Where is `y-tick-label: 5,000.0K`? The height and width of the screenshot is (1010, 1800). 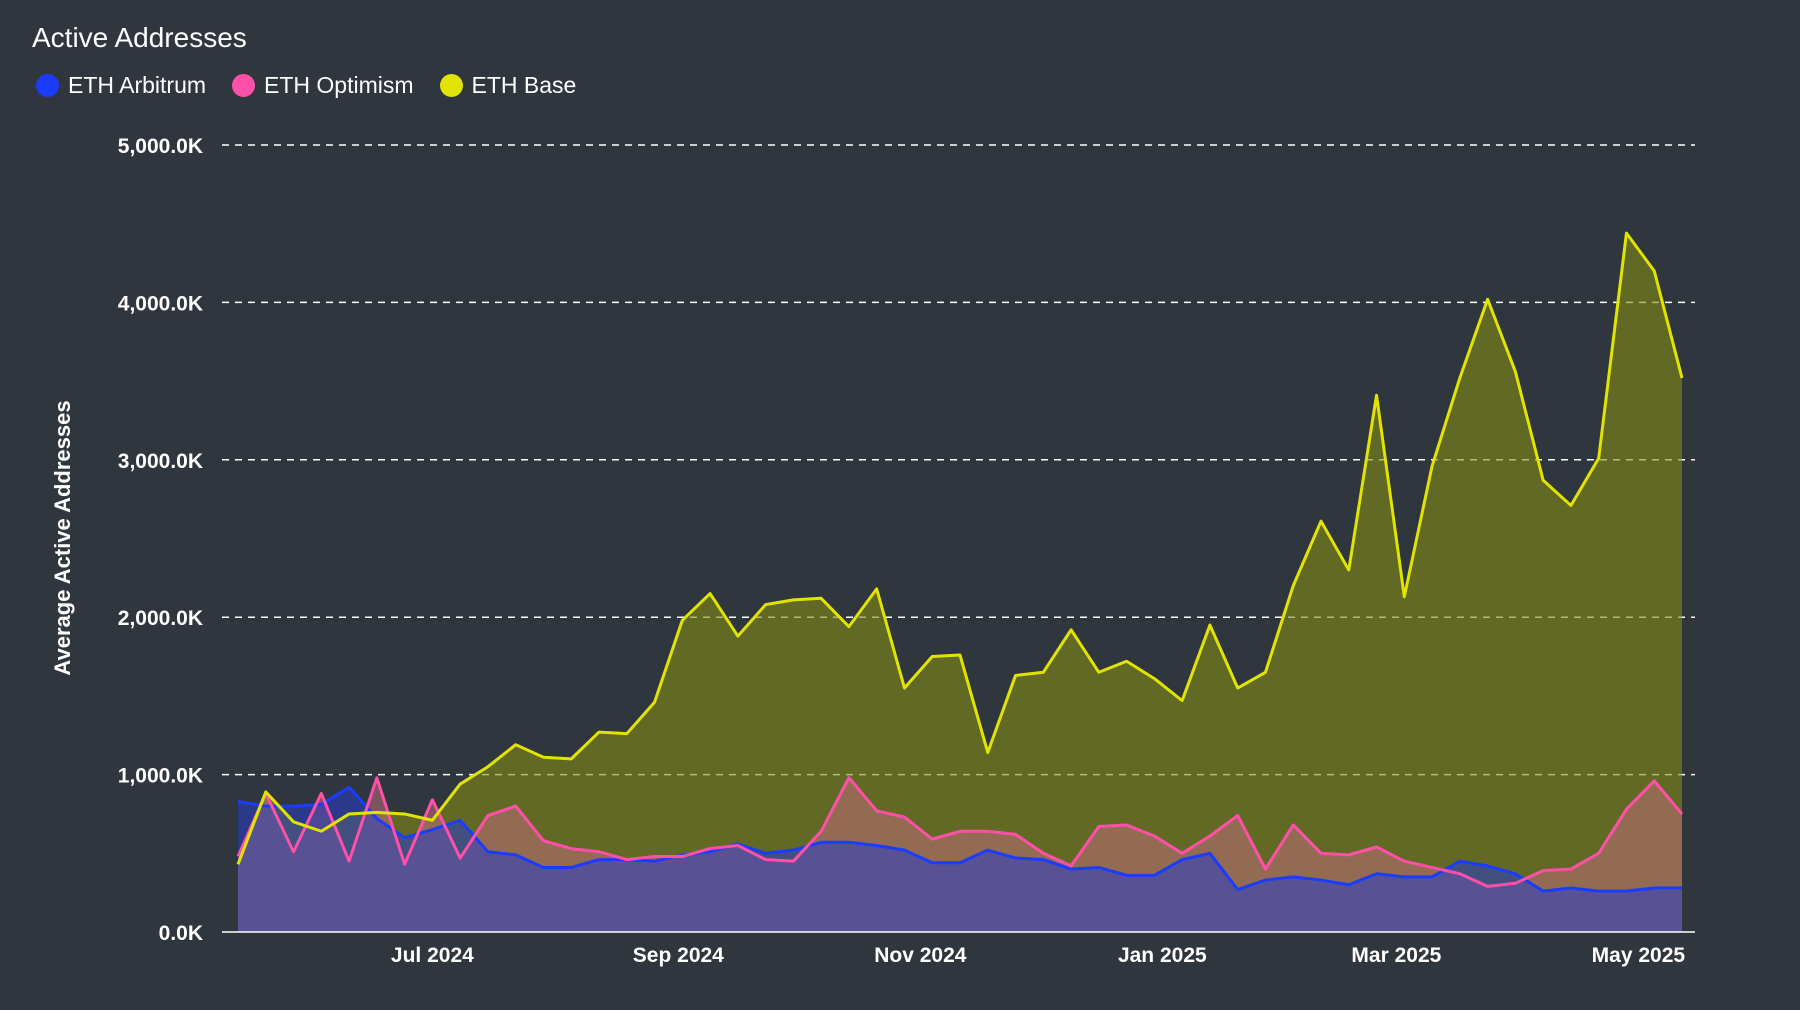 y-tick-label: 5,000.0K is located at coordinates (160, 146).